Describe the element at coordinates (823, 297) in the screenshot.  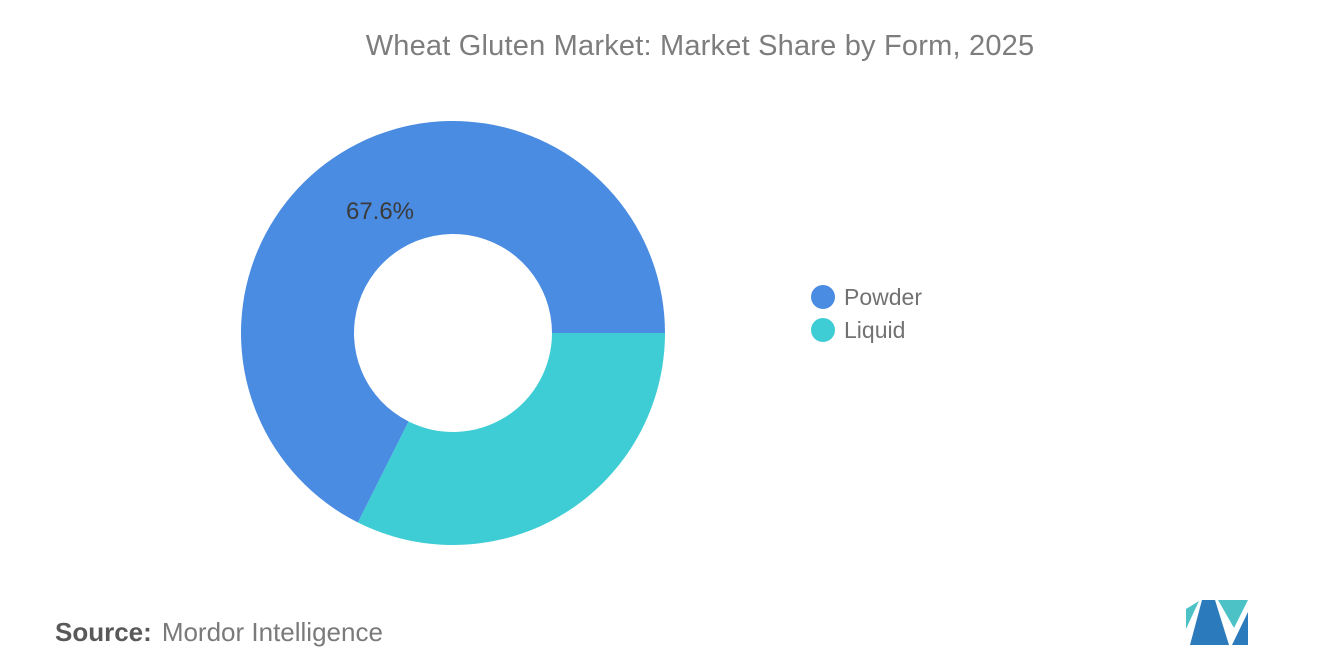
I see `powder-legend-marker-icon` at that location.